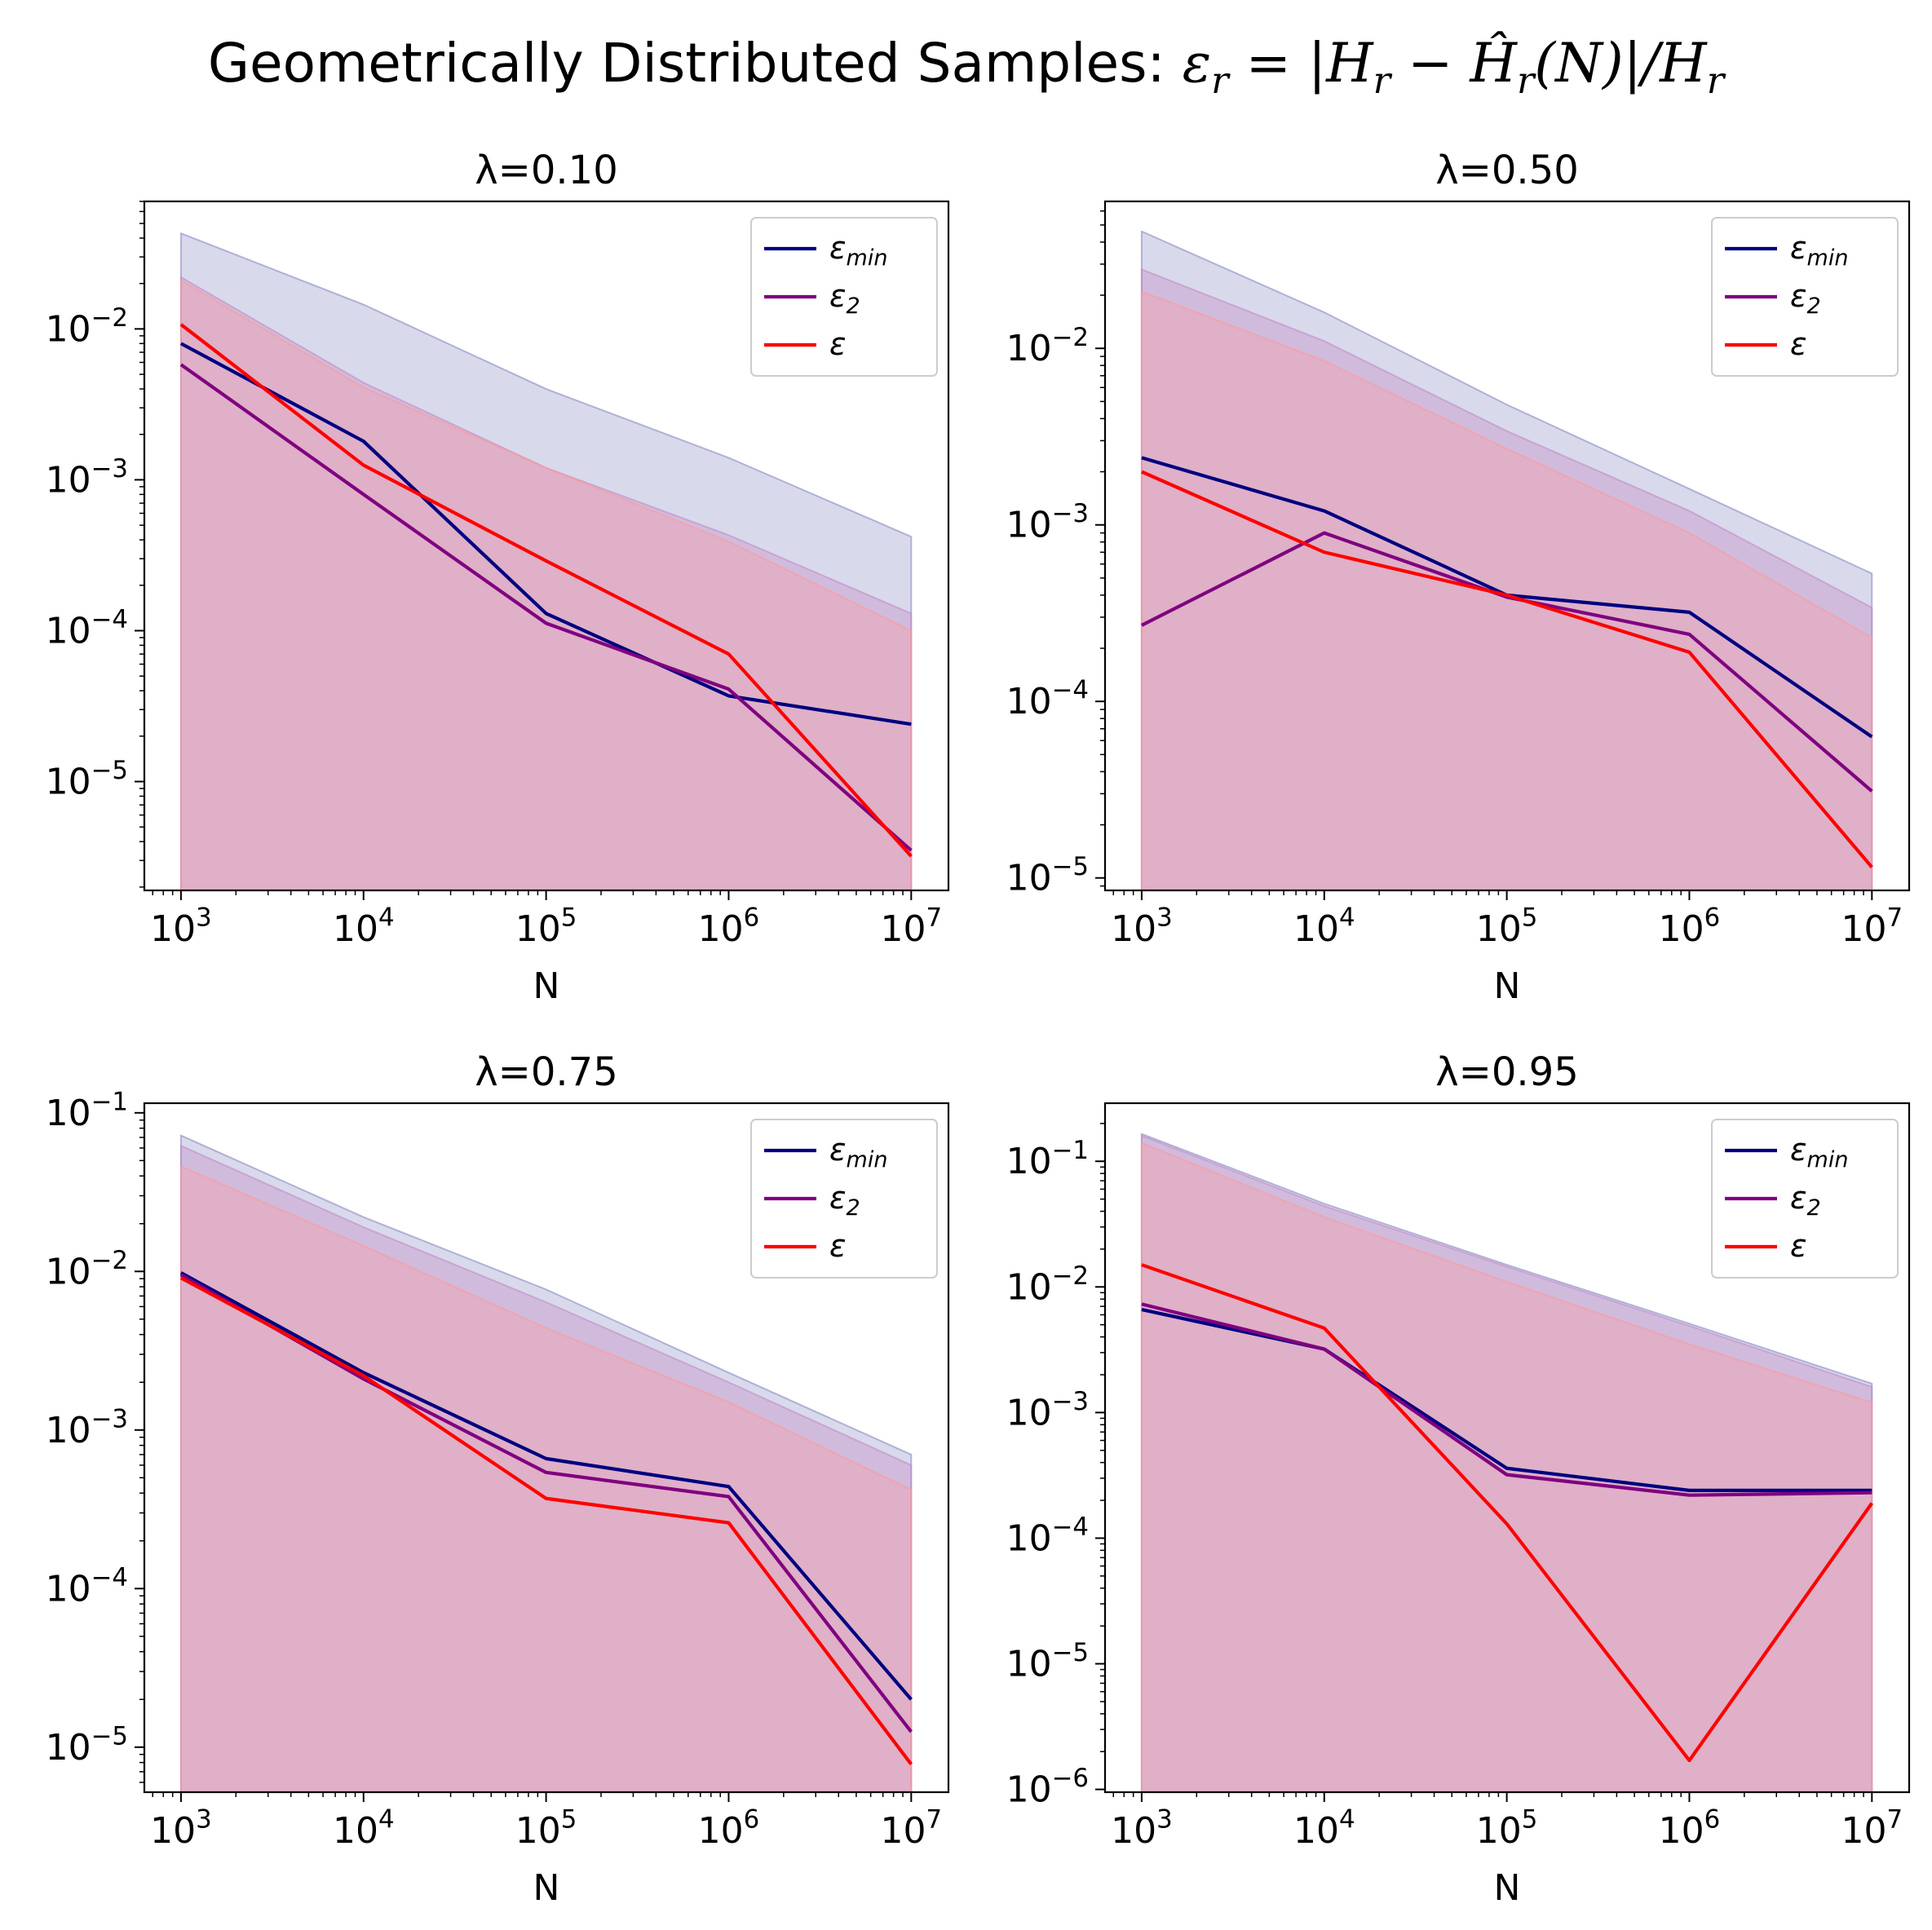 The height and width of the screenshot is (1930, 1932). I want to click on subplot-title: λ=0.95, so click(1507, 1072).